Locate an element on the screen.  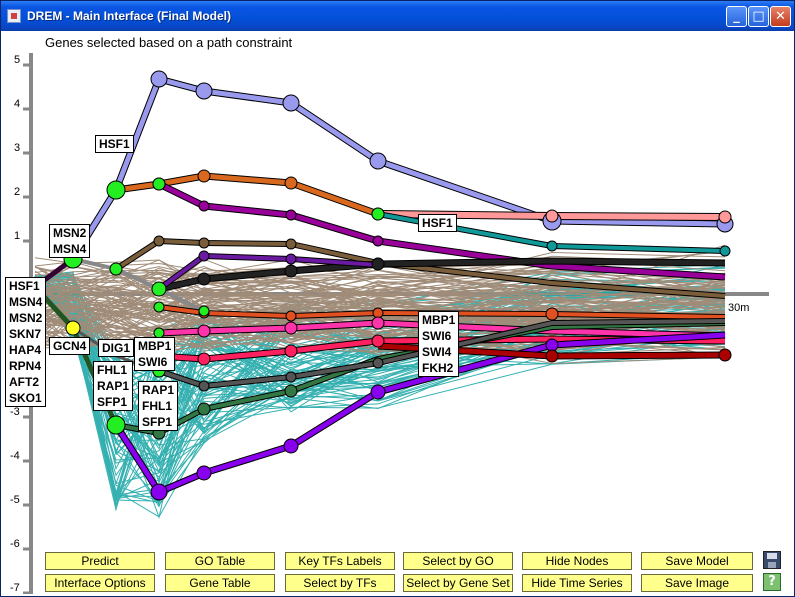
tf-name: MBP1 is located at coordinates (439, 320).